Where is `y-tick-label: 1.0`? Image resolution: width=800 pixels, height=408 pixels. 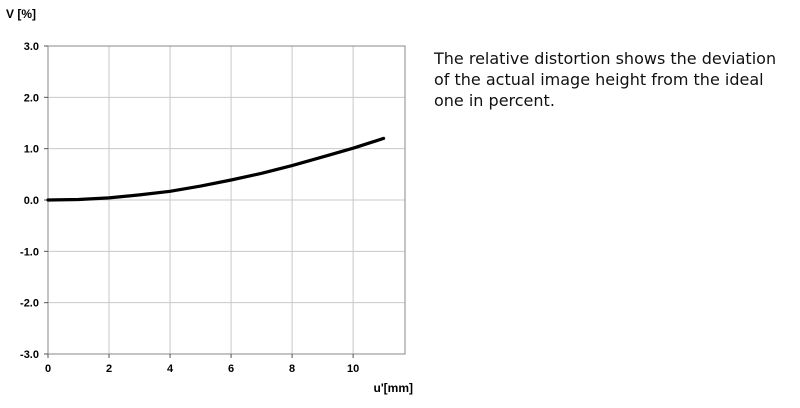
y-tick-label: 1.0 is located at coordinates (31, 150).